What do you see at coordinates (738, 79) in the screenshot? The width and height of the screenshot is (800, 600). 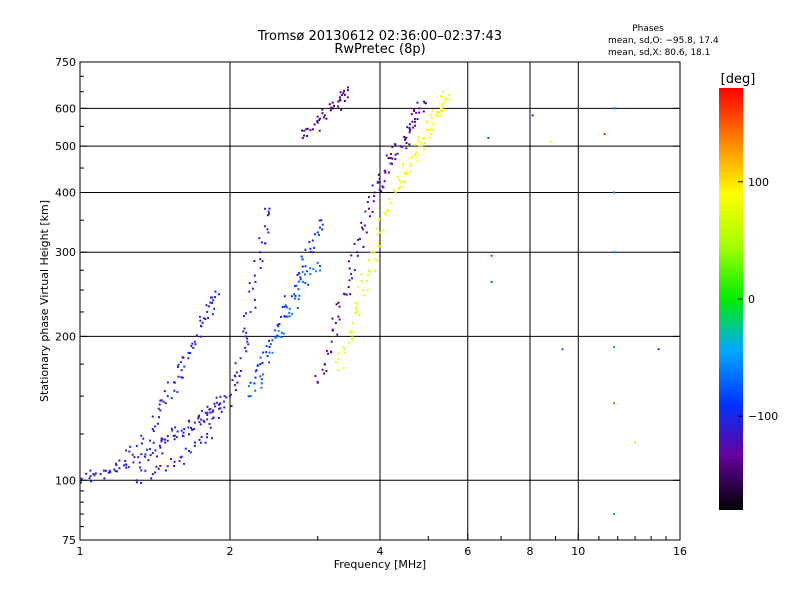 I see `colorbar-label: [deg]` at bounding box center [738, 79].